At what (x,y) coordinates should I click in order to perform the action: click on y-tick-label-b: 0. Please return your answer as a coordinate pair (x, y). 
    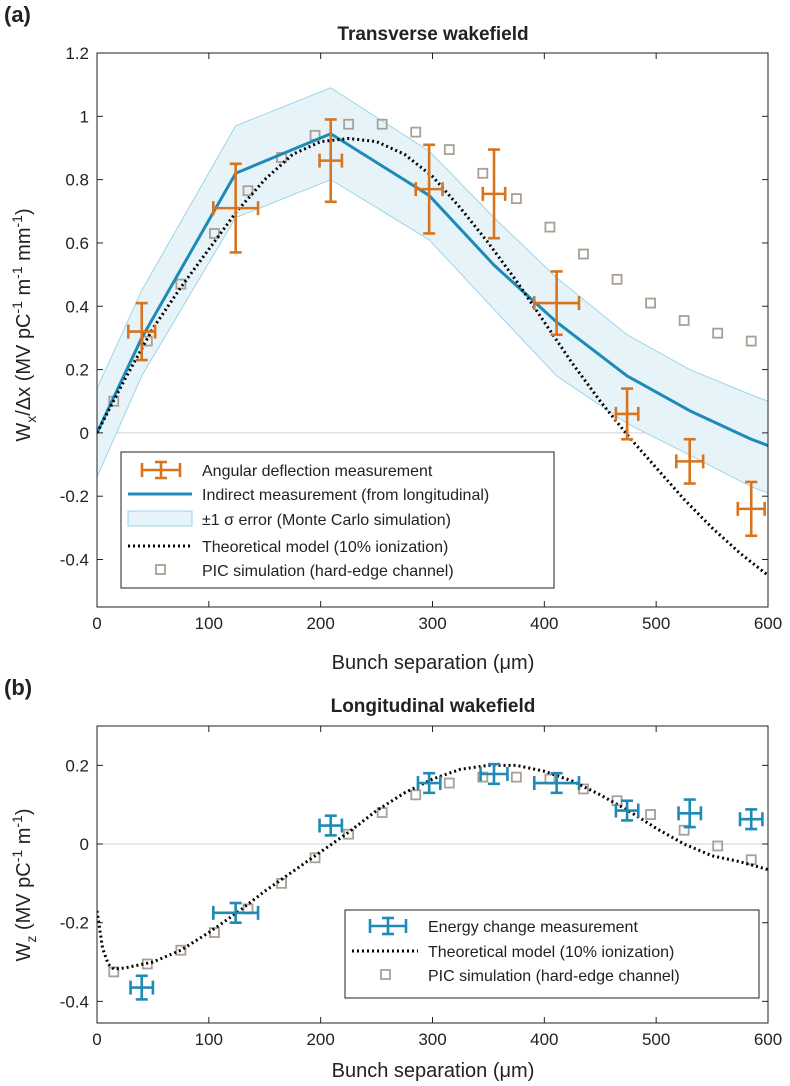
    Looking at the image, I should click on (84, 844).